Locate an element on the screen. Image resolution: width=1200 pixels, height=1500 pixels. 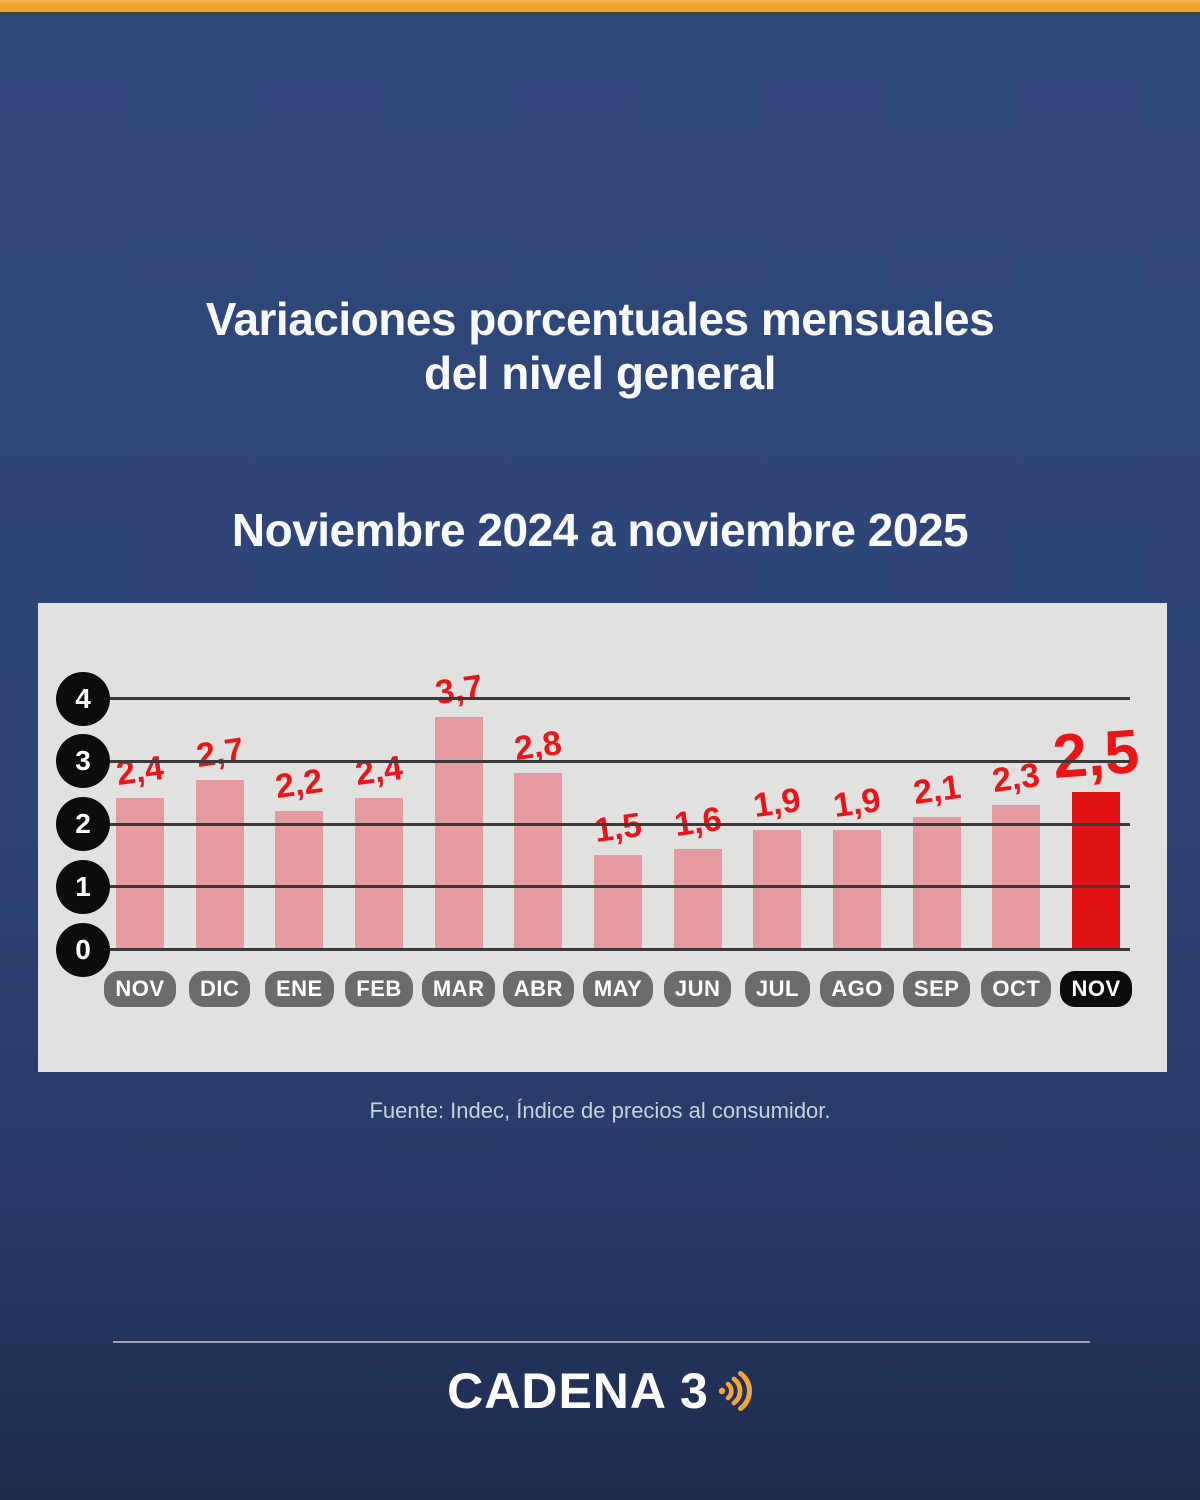
month-label-may-6: MAY is located at coordinates (618, 989).